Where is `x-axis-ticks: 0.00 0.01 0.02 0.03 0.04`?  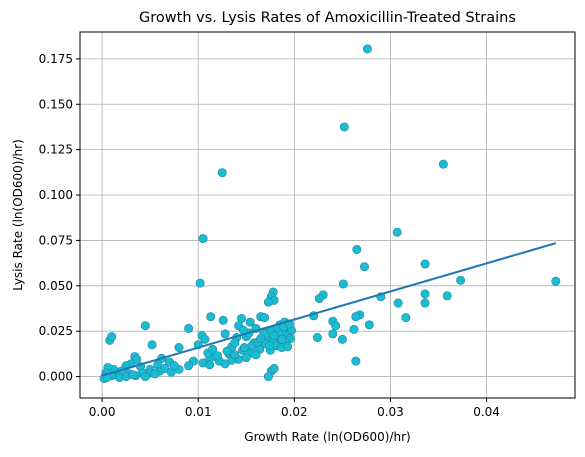 x-axis-ticks: 0.00 0.01 0.02 0.03 0.04 is located at coordinates (294, 408).